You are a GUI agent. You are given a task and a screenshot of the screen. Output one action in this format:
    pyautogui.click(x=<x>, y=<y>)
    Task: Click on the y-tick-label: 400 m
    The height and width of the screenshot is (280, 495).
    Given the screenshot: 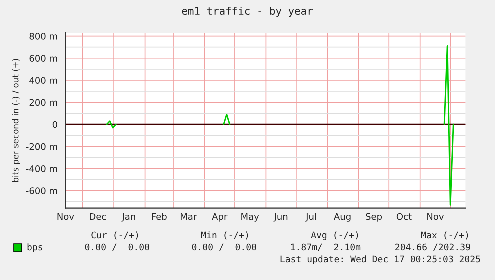 What is the action you would take?
    pyautogui.click(x=44, y=80)
    